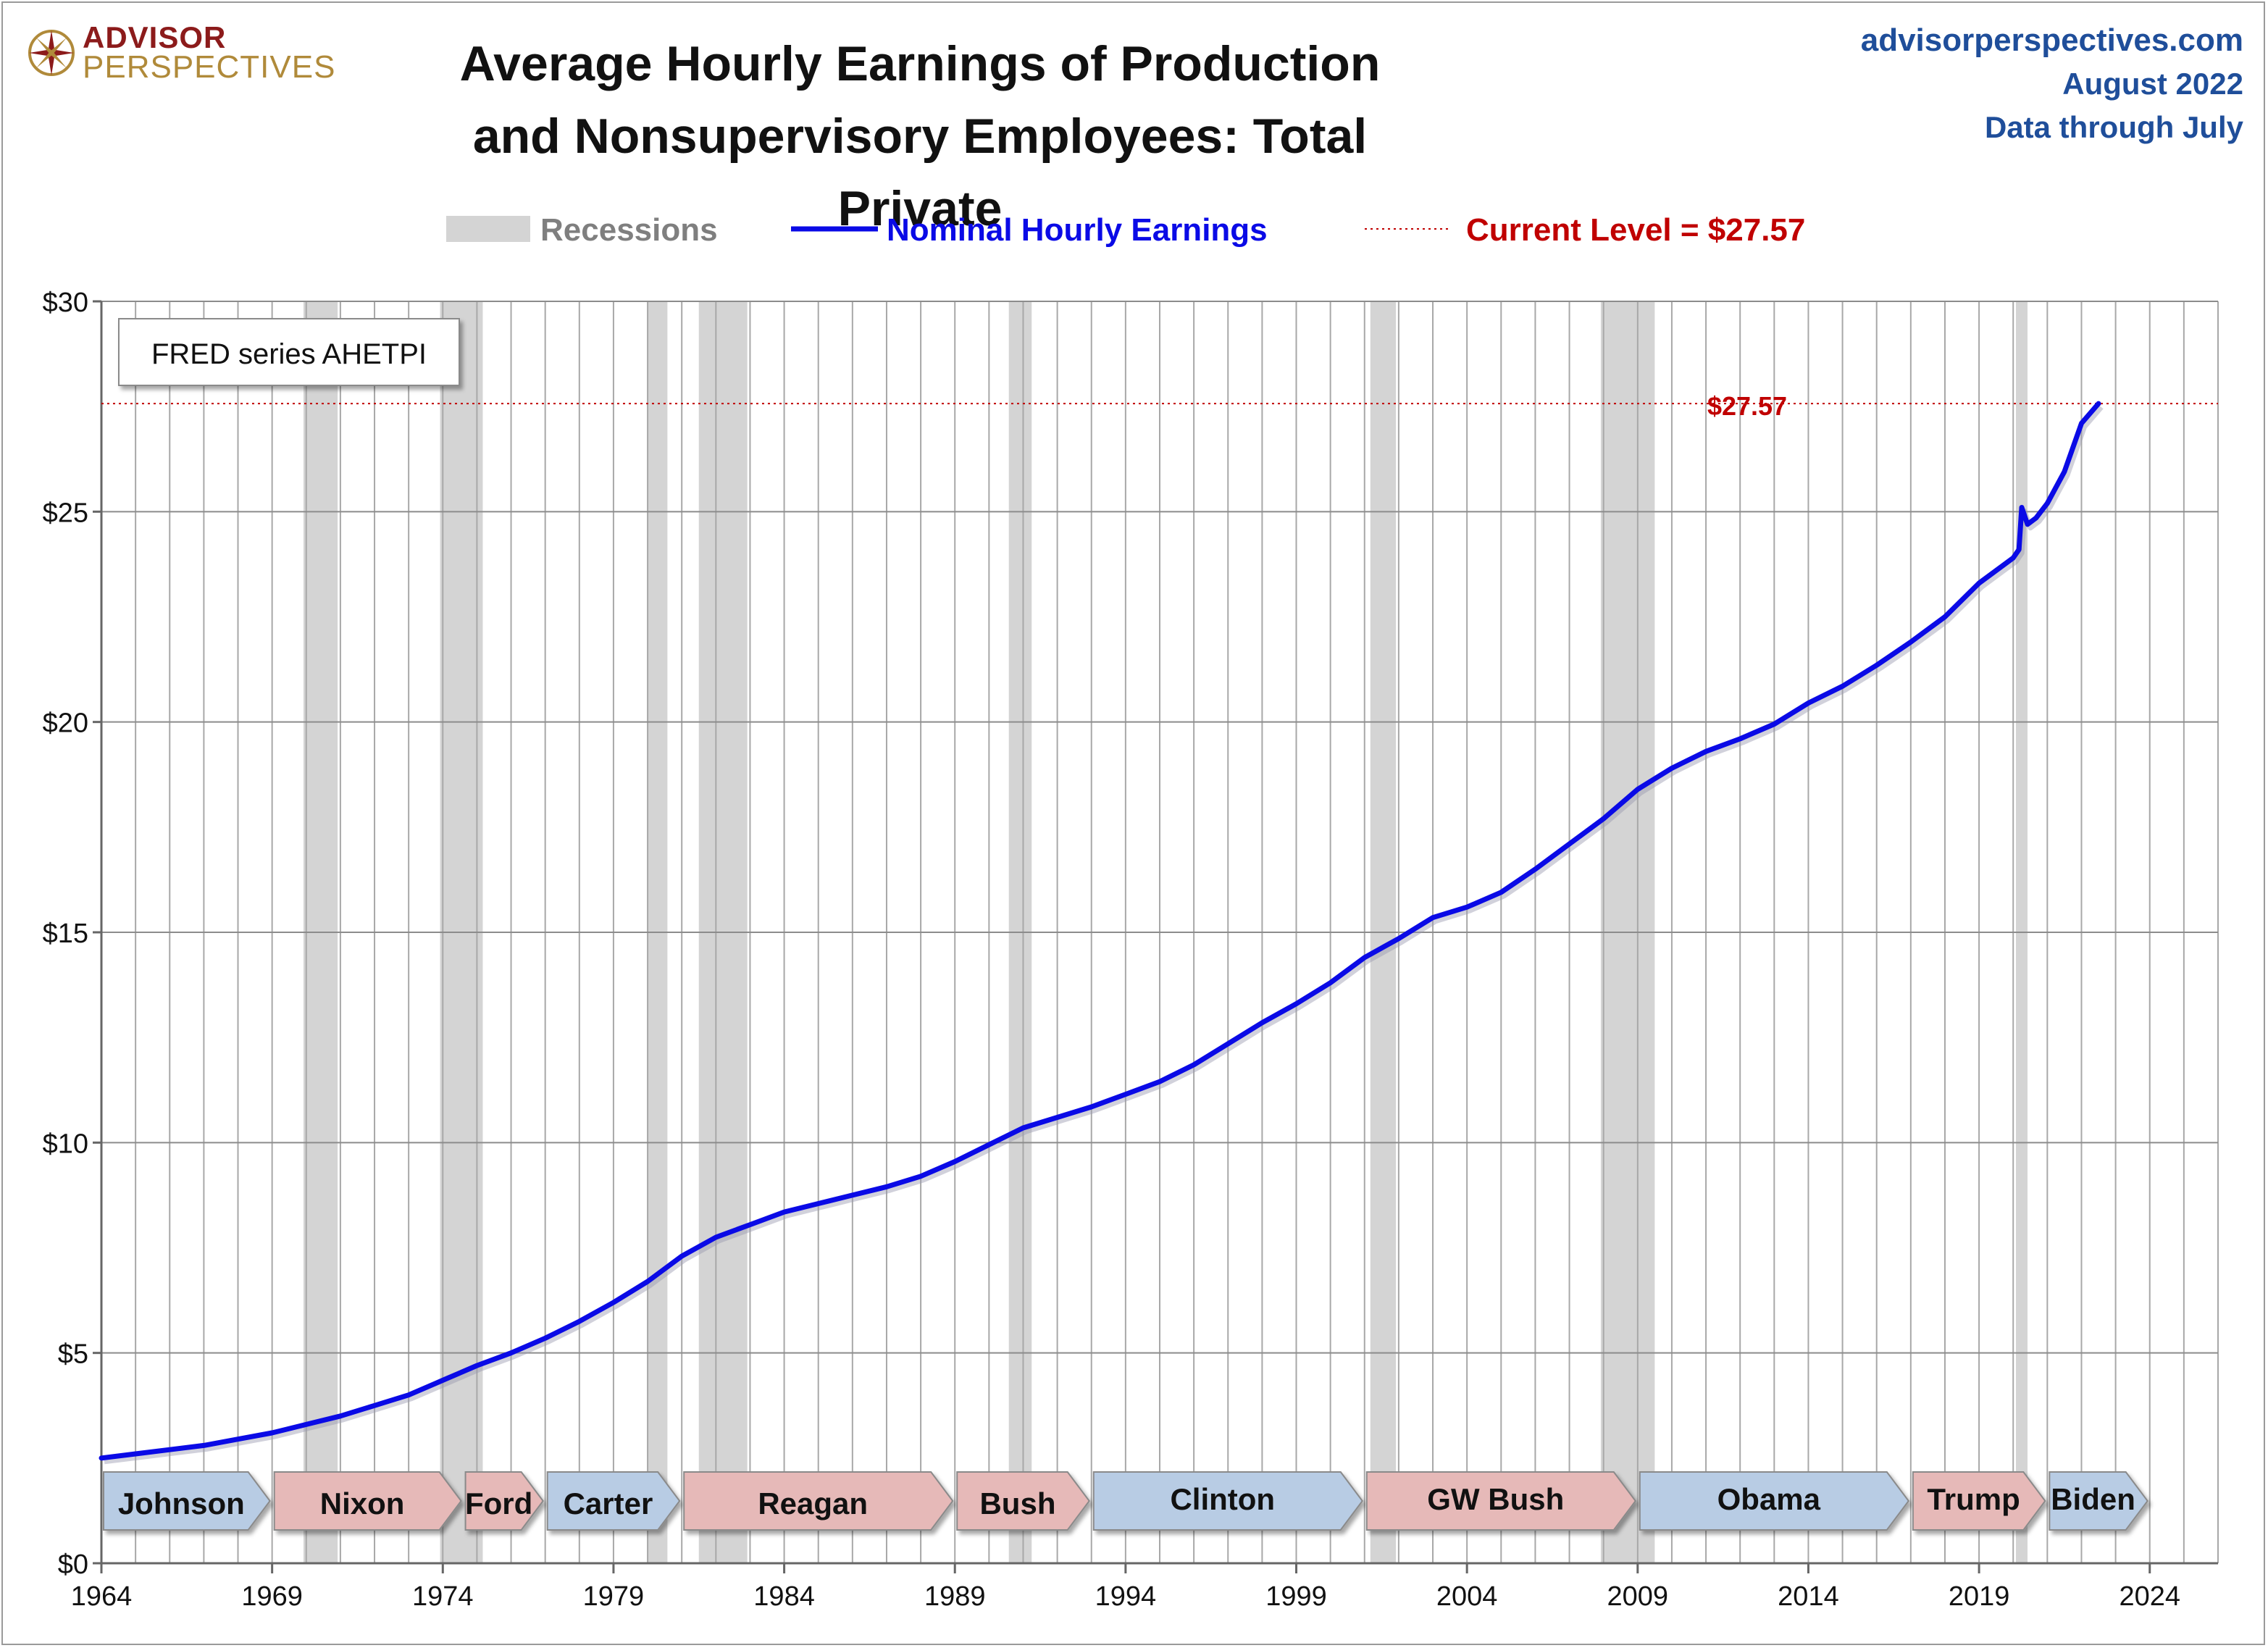  Describe the element at coordinates (443, 1596) in the screenshot. I see `x-tick-label: 1974` at that location.